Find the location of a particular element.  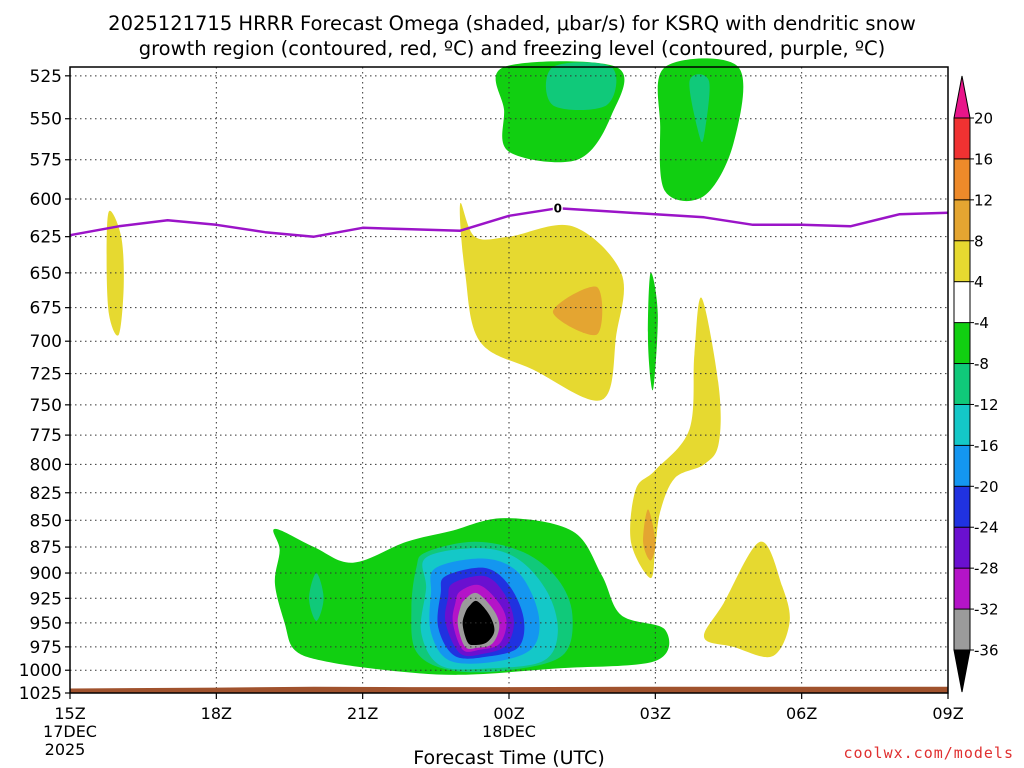

y-tick-label: 550 is located at coordinates (46, 120).